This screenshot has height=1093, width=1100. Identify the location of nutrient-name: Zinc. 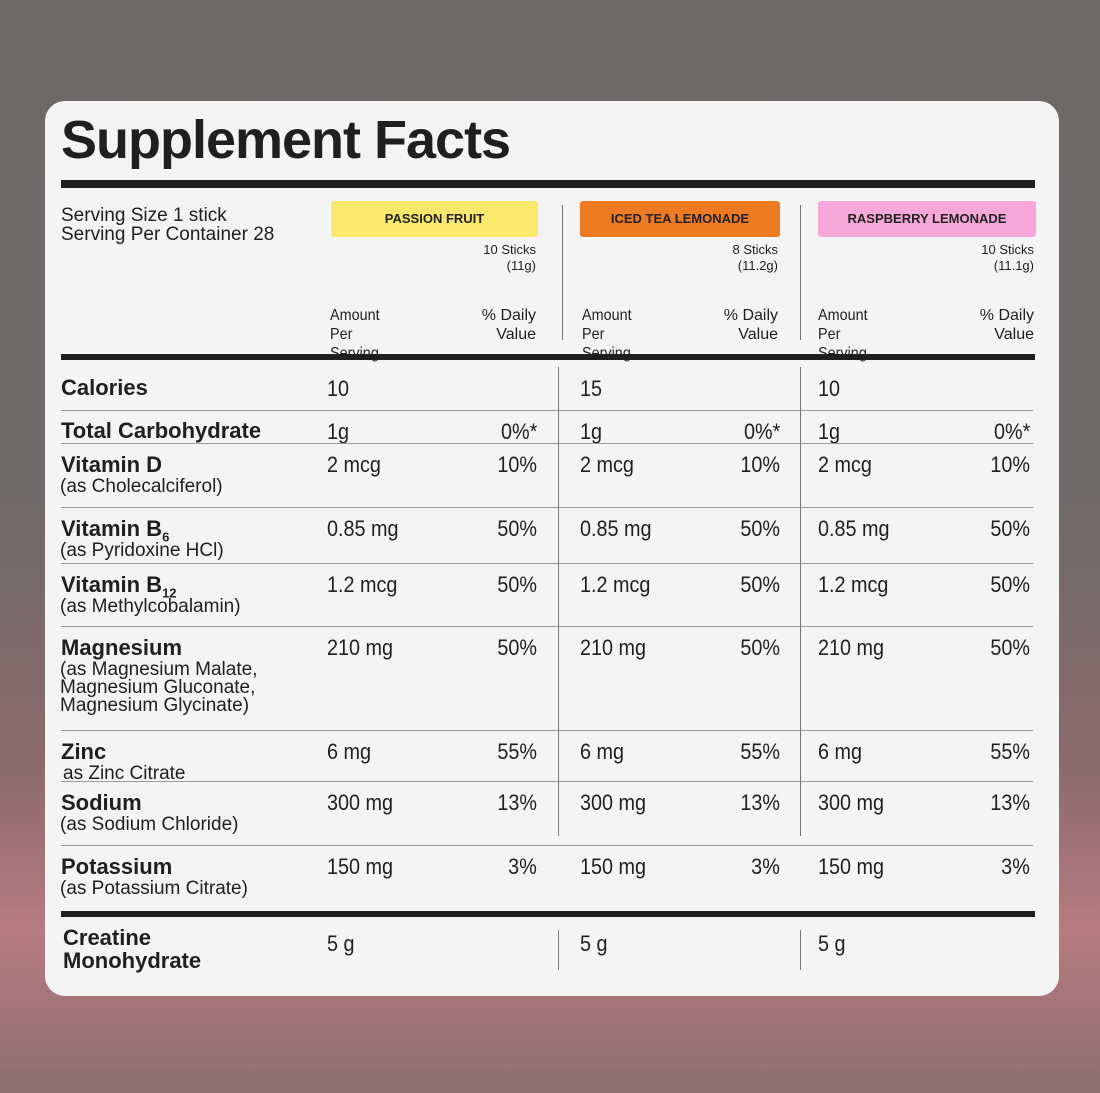
(83, 752).